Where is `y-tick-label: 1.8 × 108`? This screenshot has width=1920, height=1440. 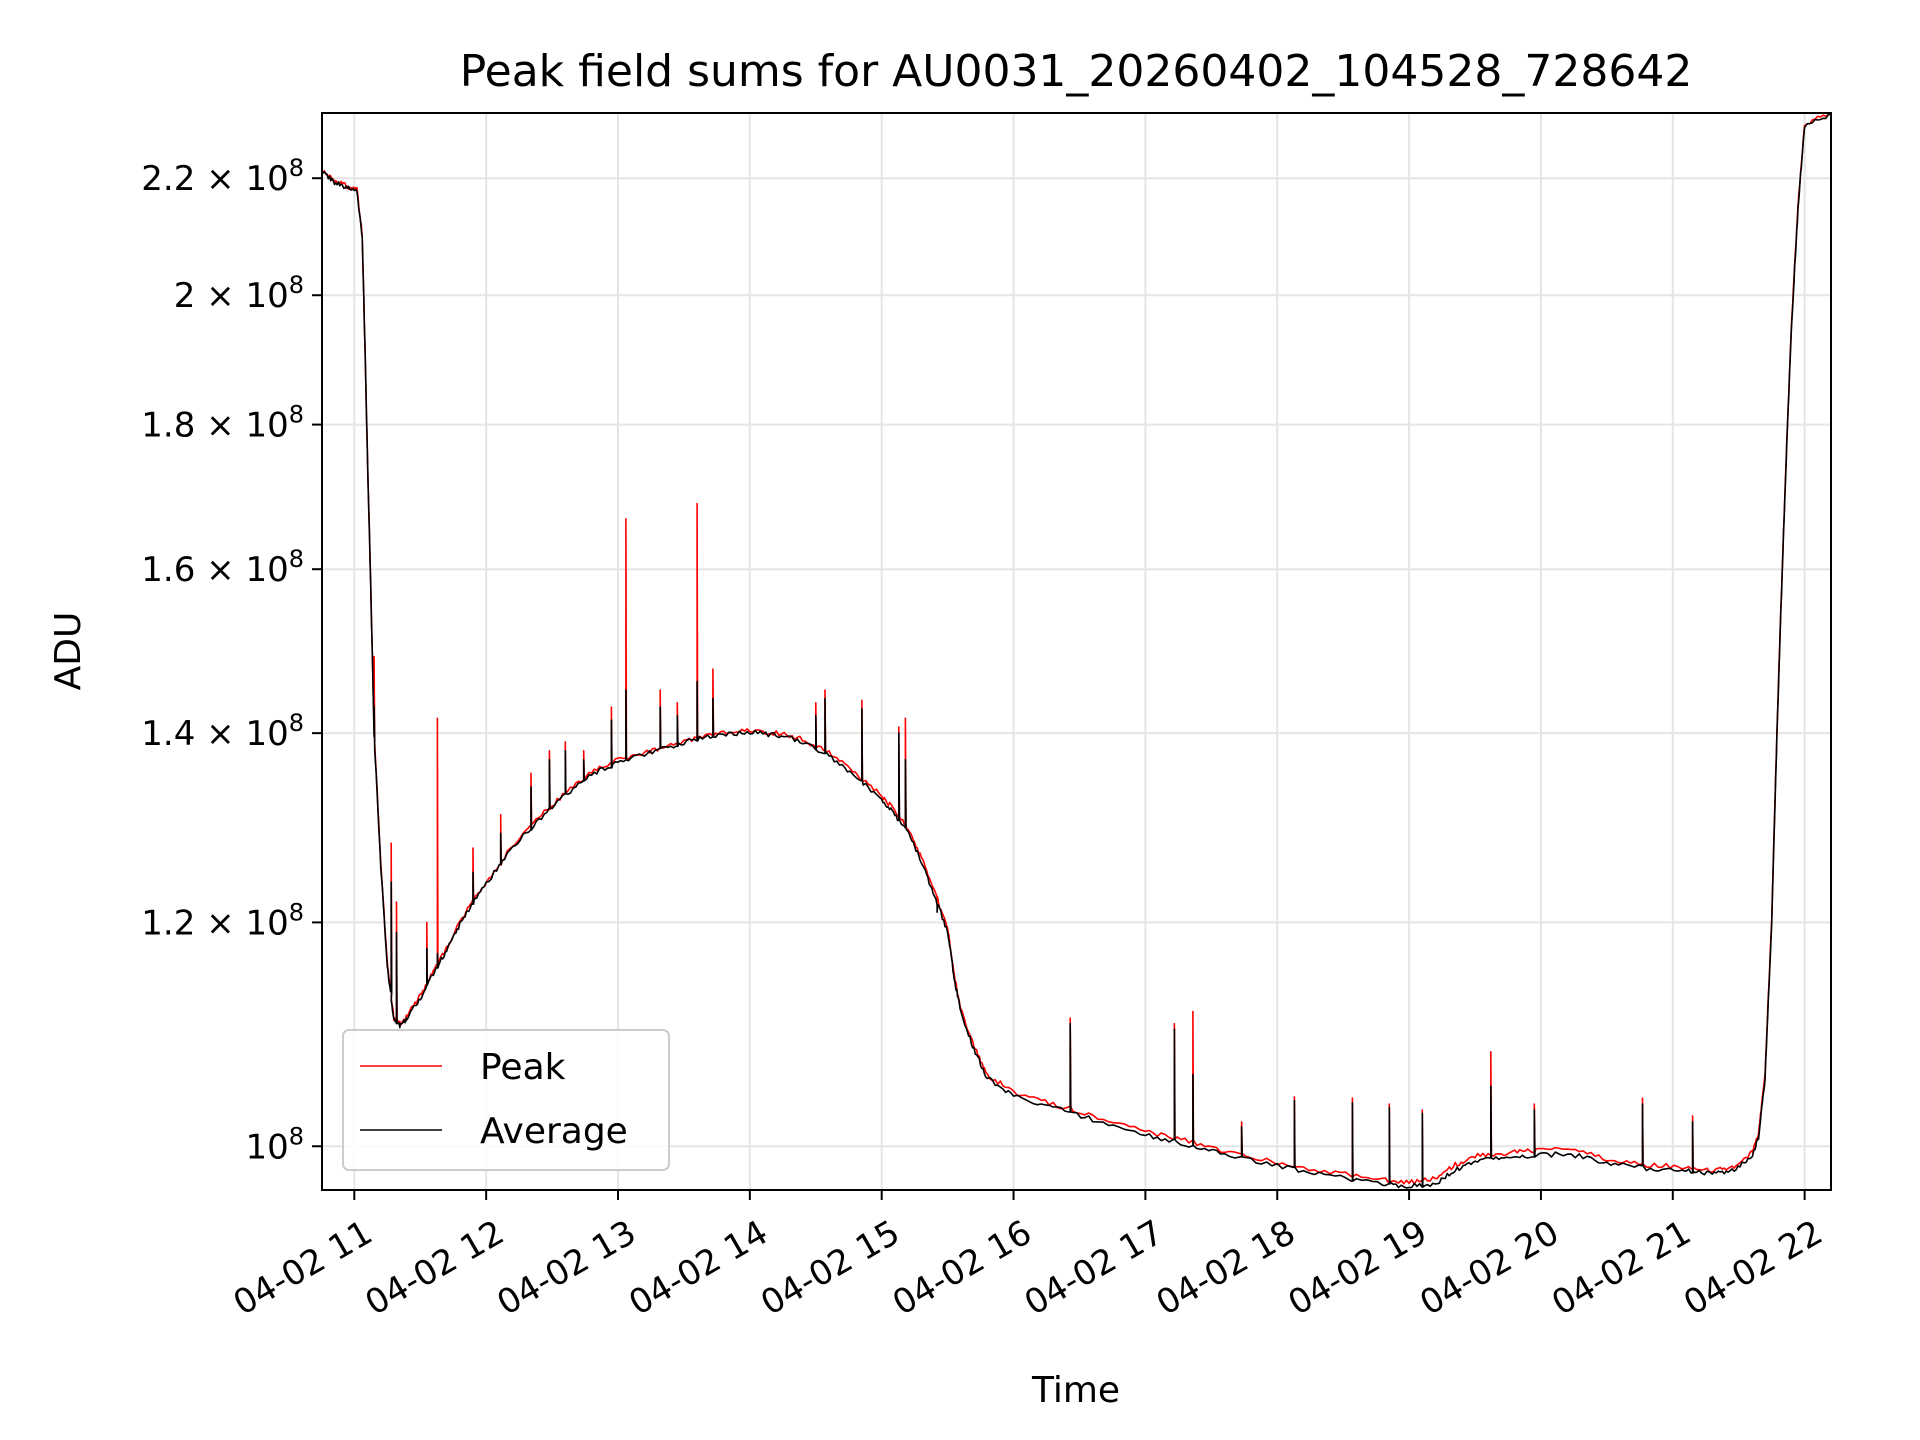
y-tick-label: 1.8 × 108 is located at coordinates (222, 423).